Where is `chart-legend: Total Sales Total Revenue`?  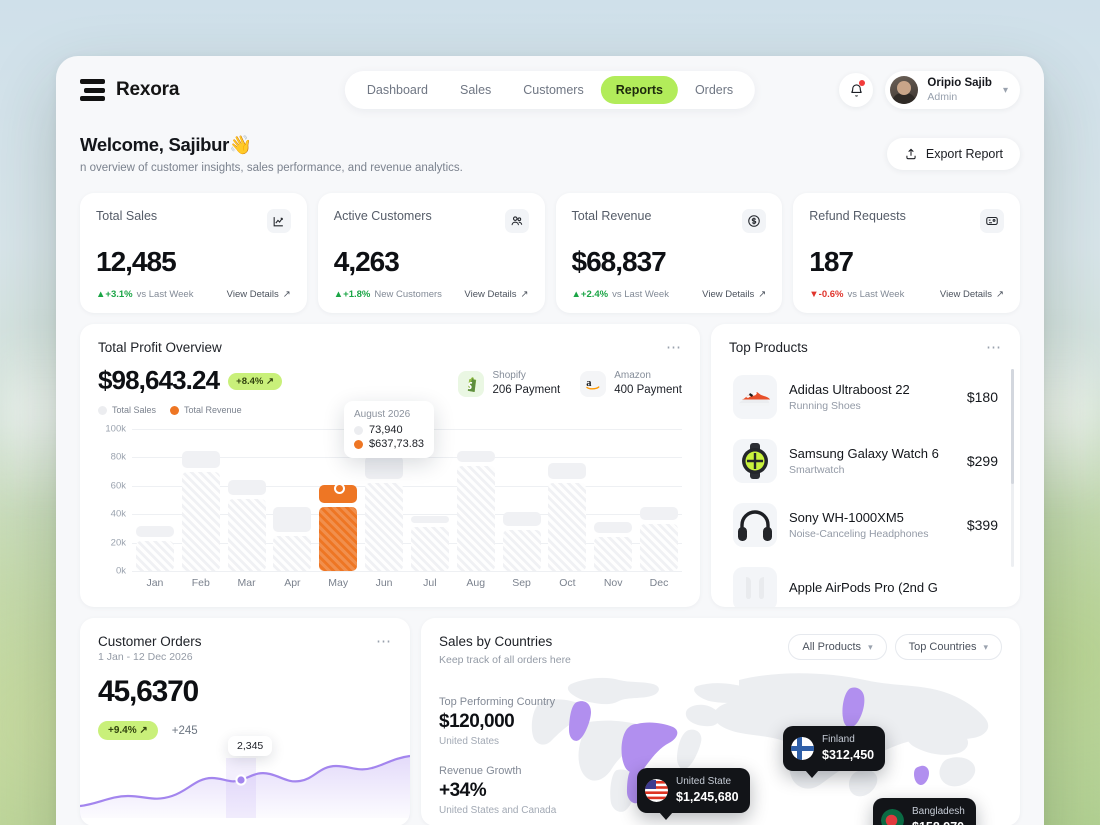 chart-legend: Total Sales Total Revenue is located at coordinates (390, 406).